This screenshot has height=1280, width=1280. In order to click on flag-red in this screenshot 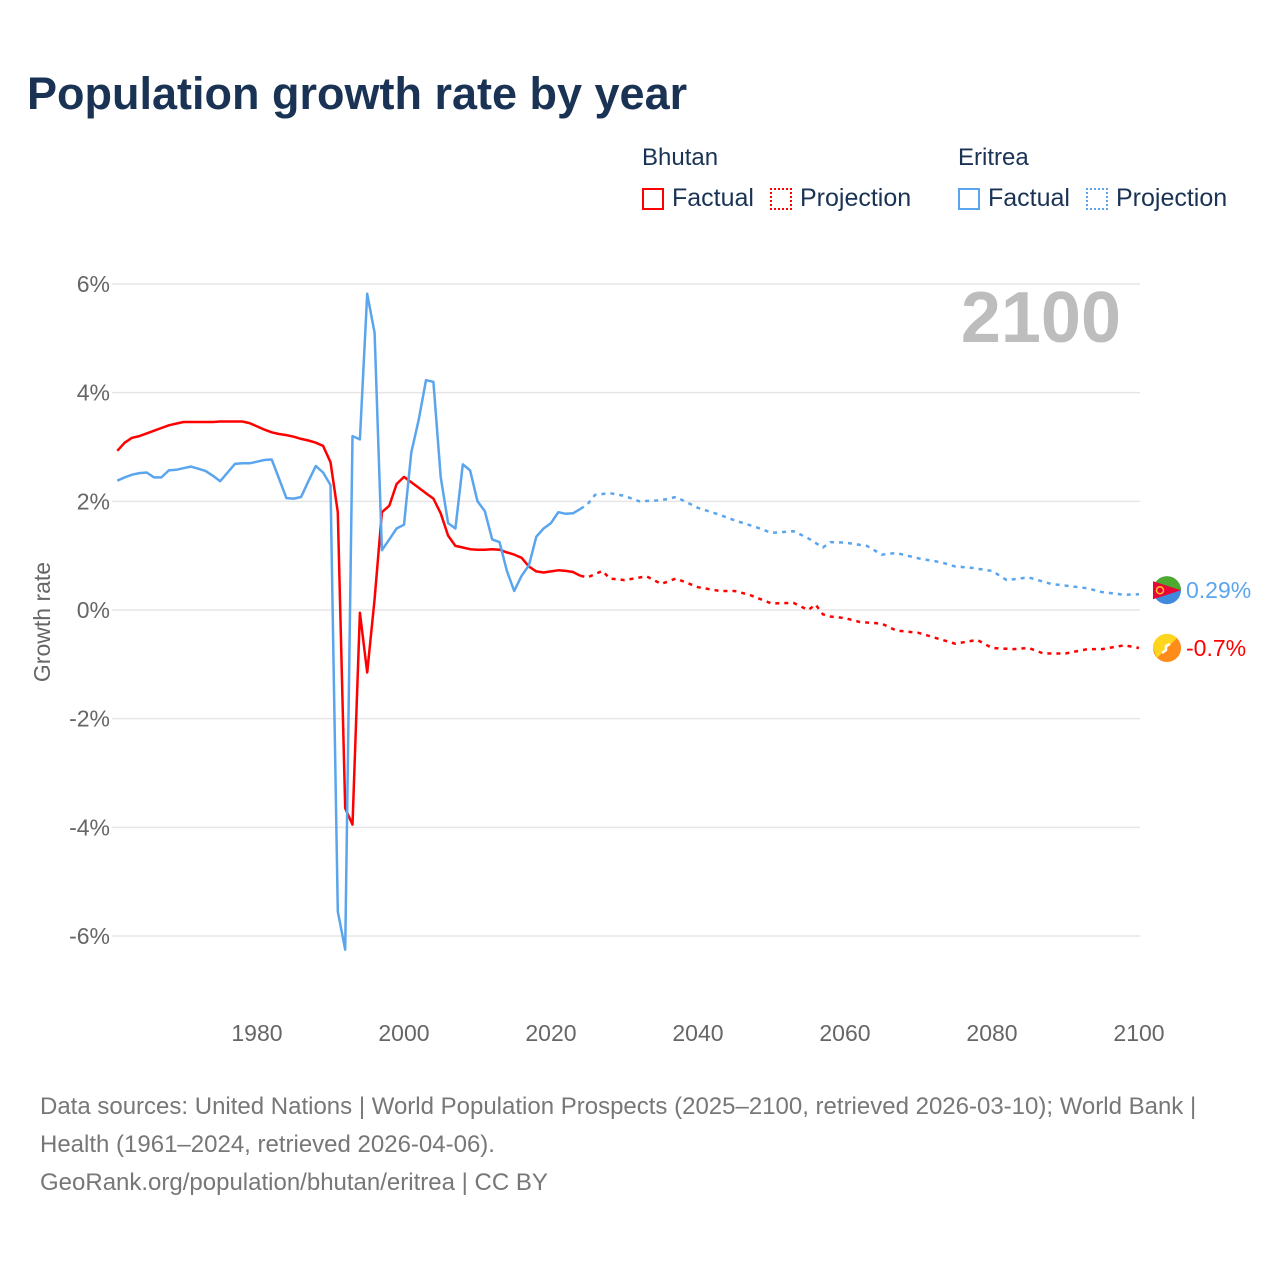, I will do `click(1167, 590)`.